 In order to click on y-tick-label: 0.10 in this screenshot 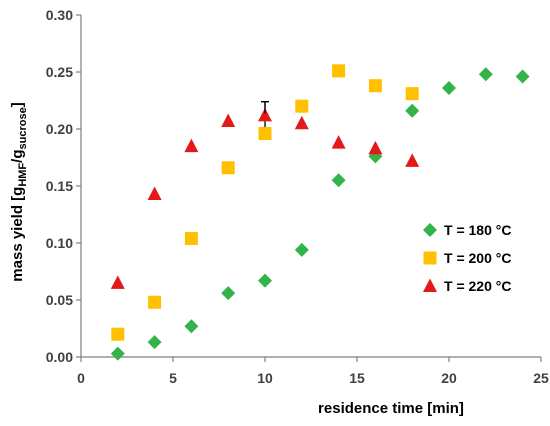, I will do `click(59, 243)`.